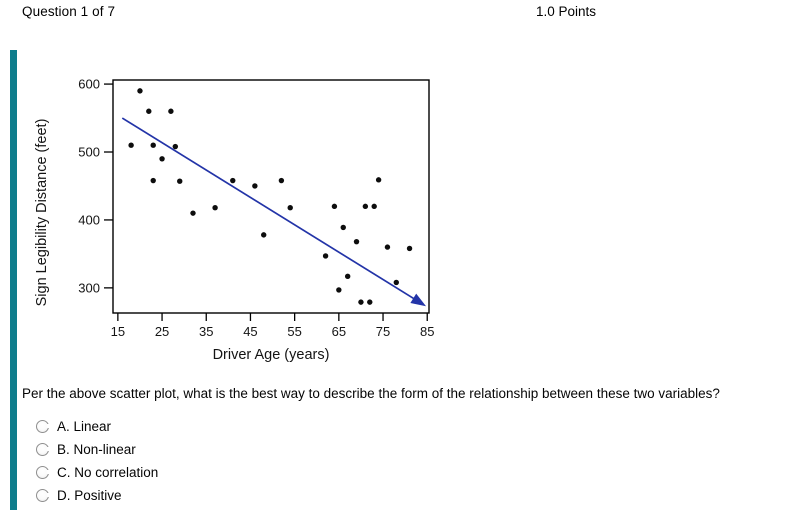 The width and height of the screenshot is (803, 519). I want to click on x-tick-label: 65, so click(339, 331).